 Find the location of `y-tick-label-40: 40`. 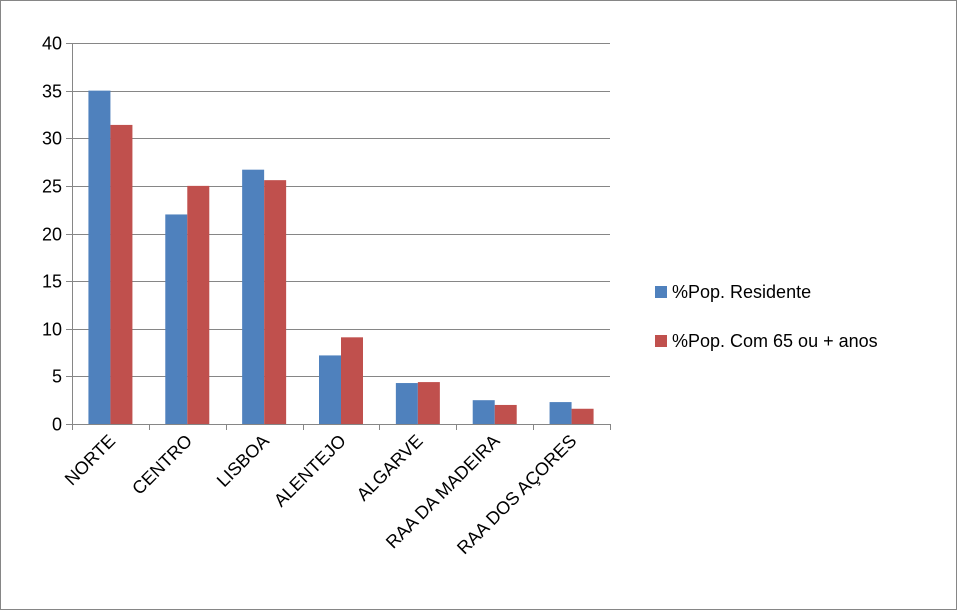

y-tick-label-40: 40 is located at coordinates (52, 44).